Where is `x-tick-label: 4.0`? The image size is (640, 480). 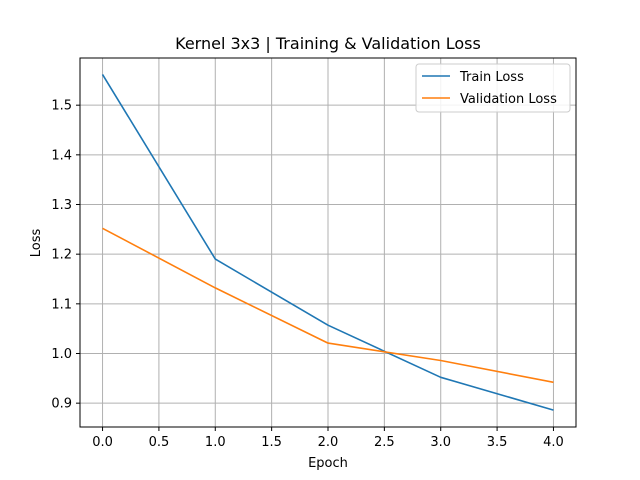
x-tick-label: 4.0 is located at coordinates (553, 442).